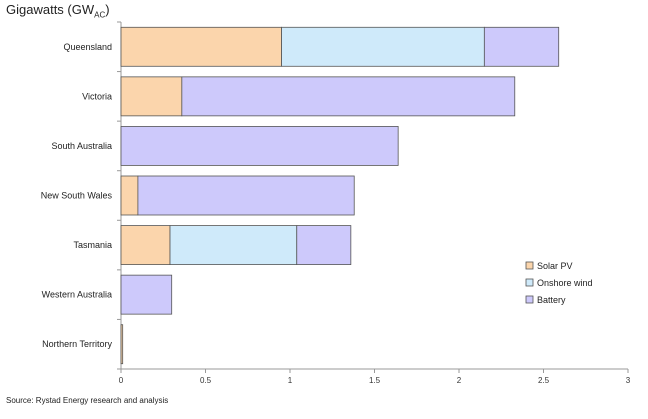  What do you see at coordinates (77, 196) in the screenshot?
I see `category-label: New South Wales` at bounding box center [77, 196].